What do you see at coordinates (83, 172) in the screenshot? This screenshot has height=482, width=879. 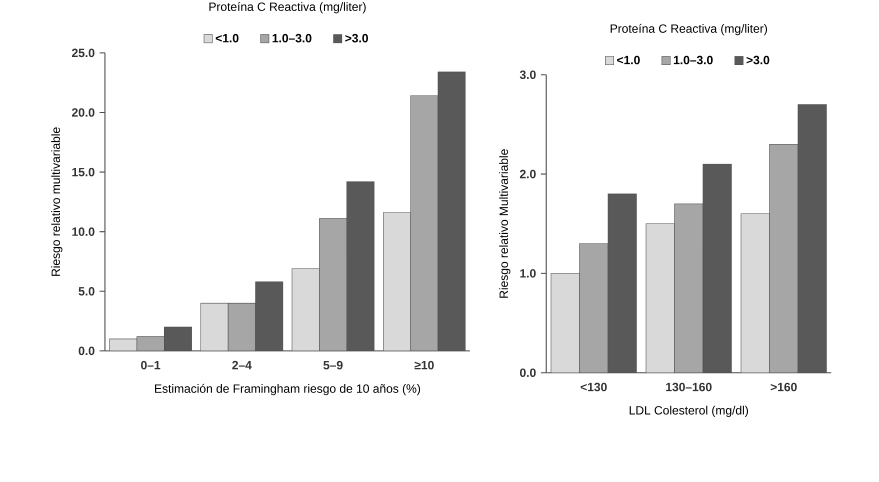 I see `y-tick-label: 15.0` at bounding box center [83, 172].